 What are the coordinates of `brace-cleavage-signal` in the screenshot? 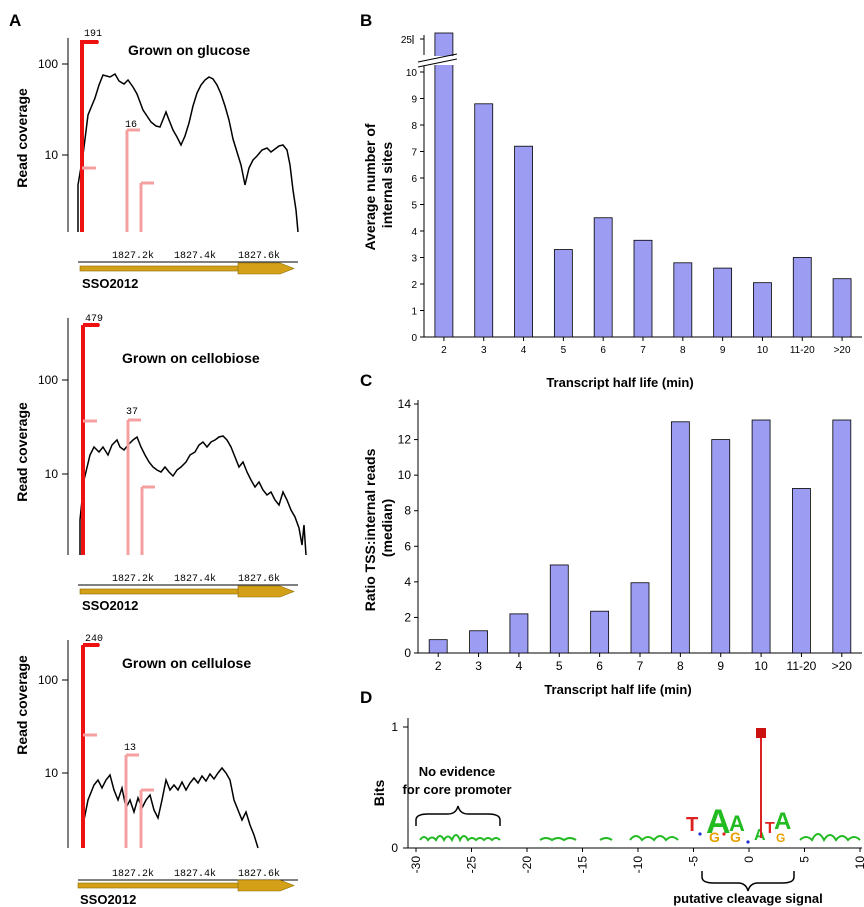 It's located at (748, 881).